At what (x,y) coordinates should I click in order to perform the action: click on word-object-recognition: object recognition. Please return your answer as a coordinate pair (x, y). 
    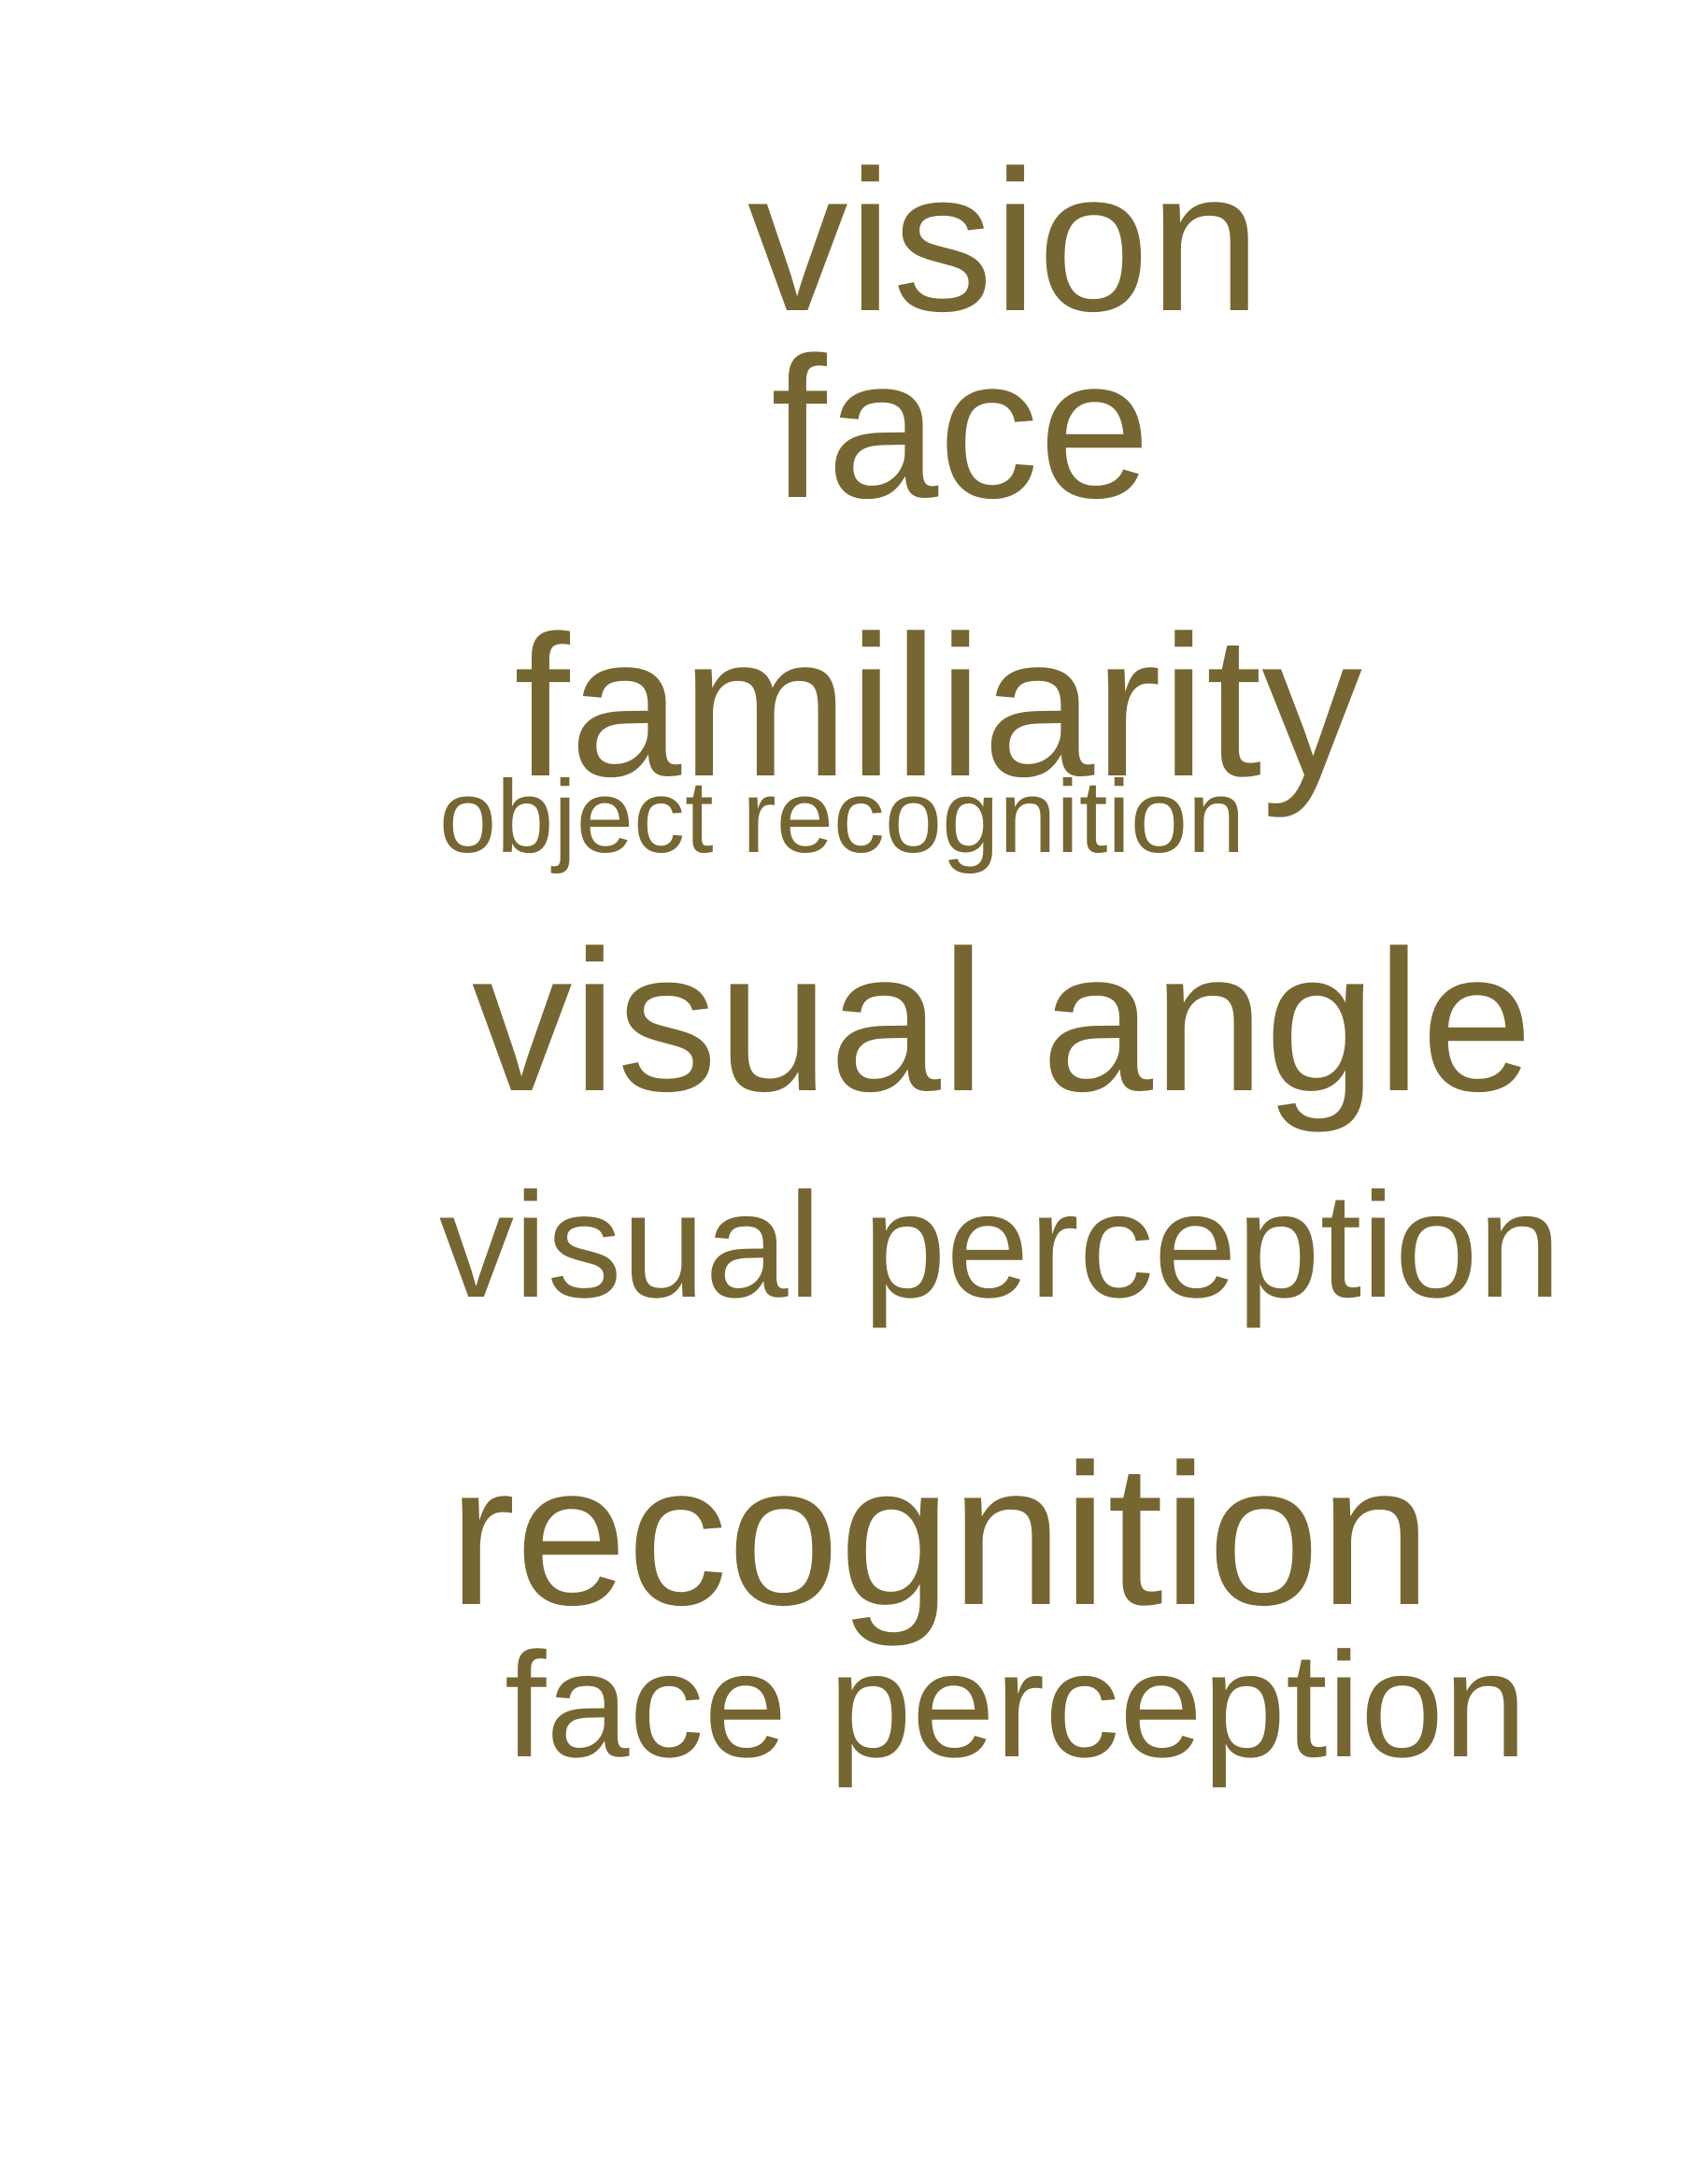
    Looking at the image, I should click on (842, 817).